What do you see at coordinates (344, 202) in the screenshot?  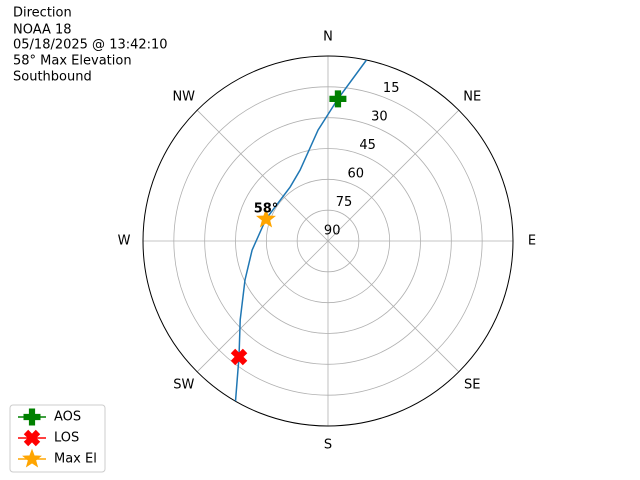 I see `r-tick-label: 75` at bounding box center [344, 202].